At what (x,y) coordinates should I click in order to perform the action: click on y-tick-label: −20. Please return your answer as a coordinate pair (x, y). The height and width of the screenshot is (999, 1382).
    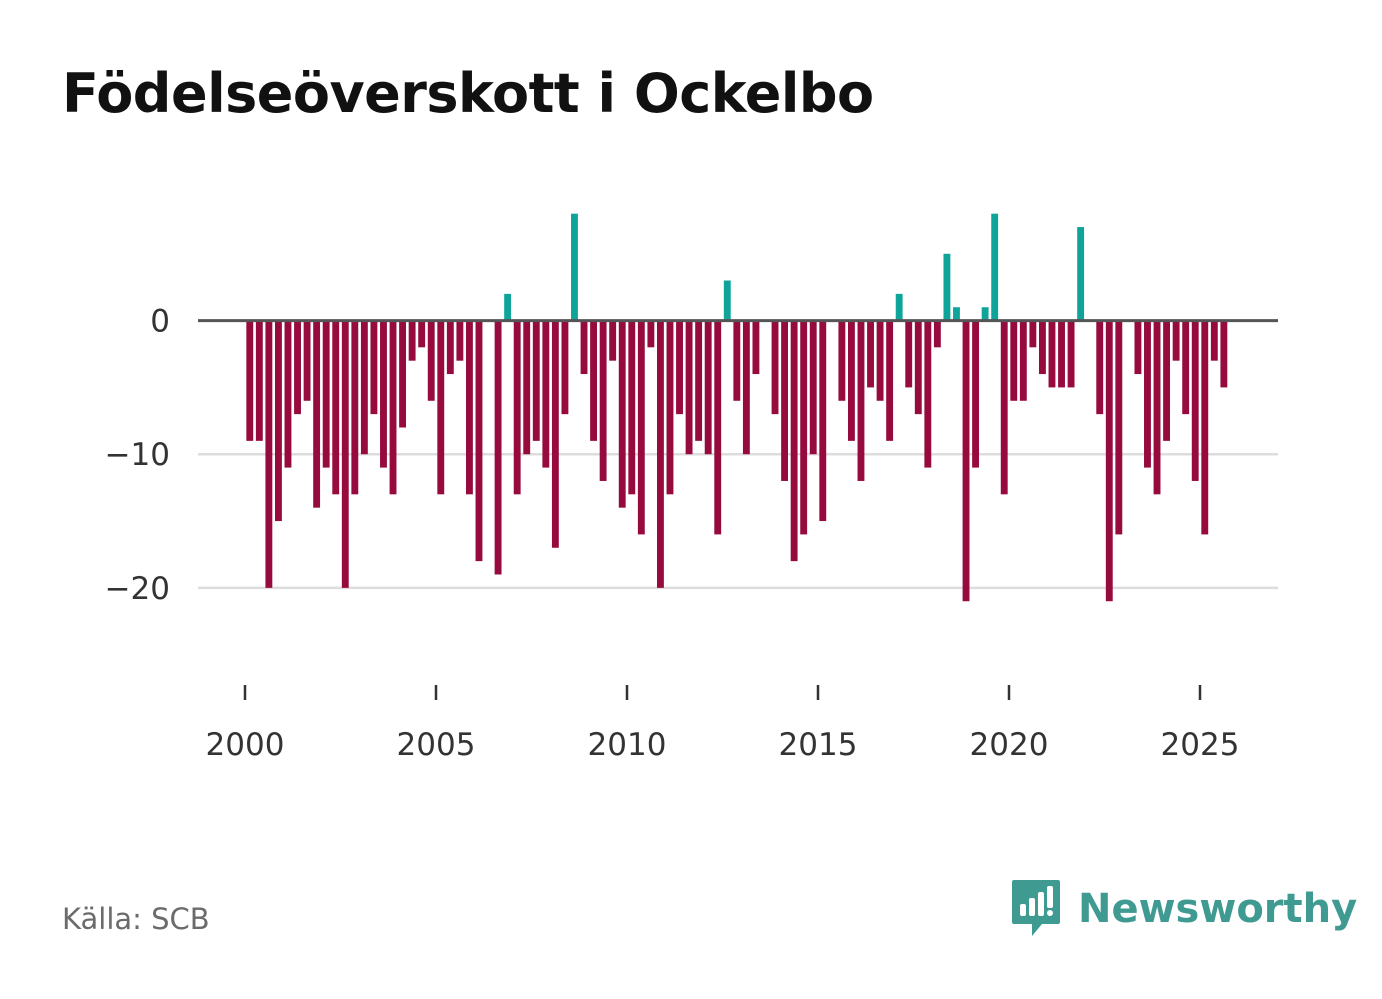
    Looking at the image, I should click on (137, 589).